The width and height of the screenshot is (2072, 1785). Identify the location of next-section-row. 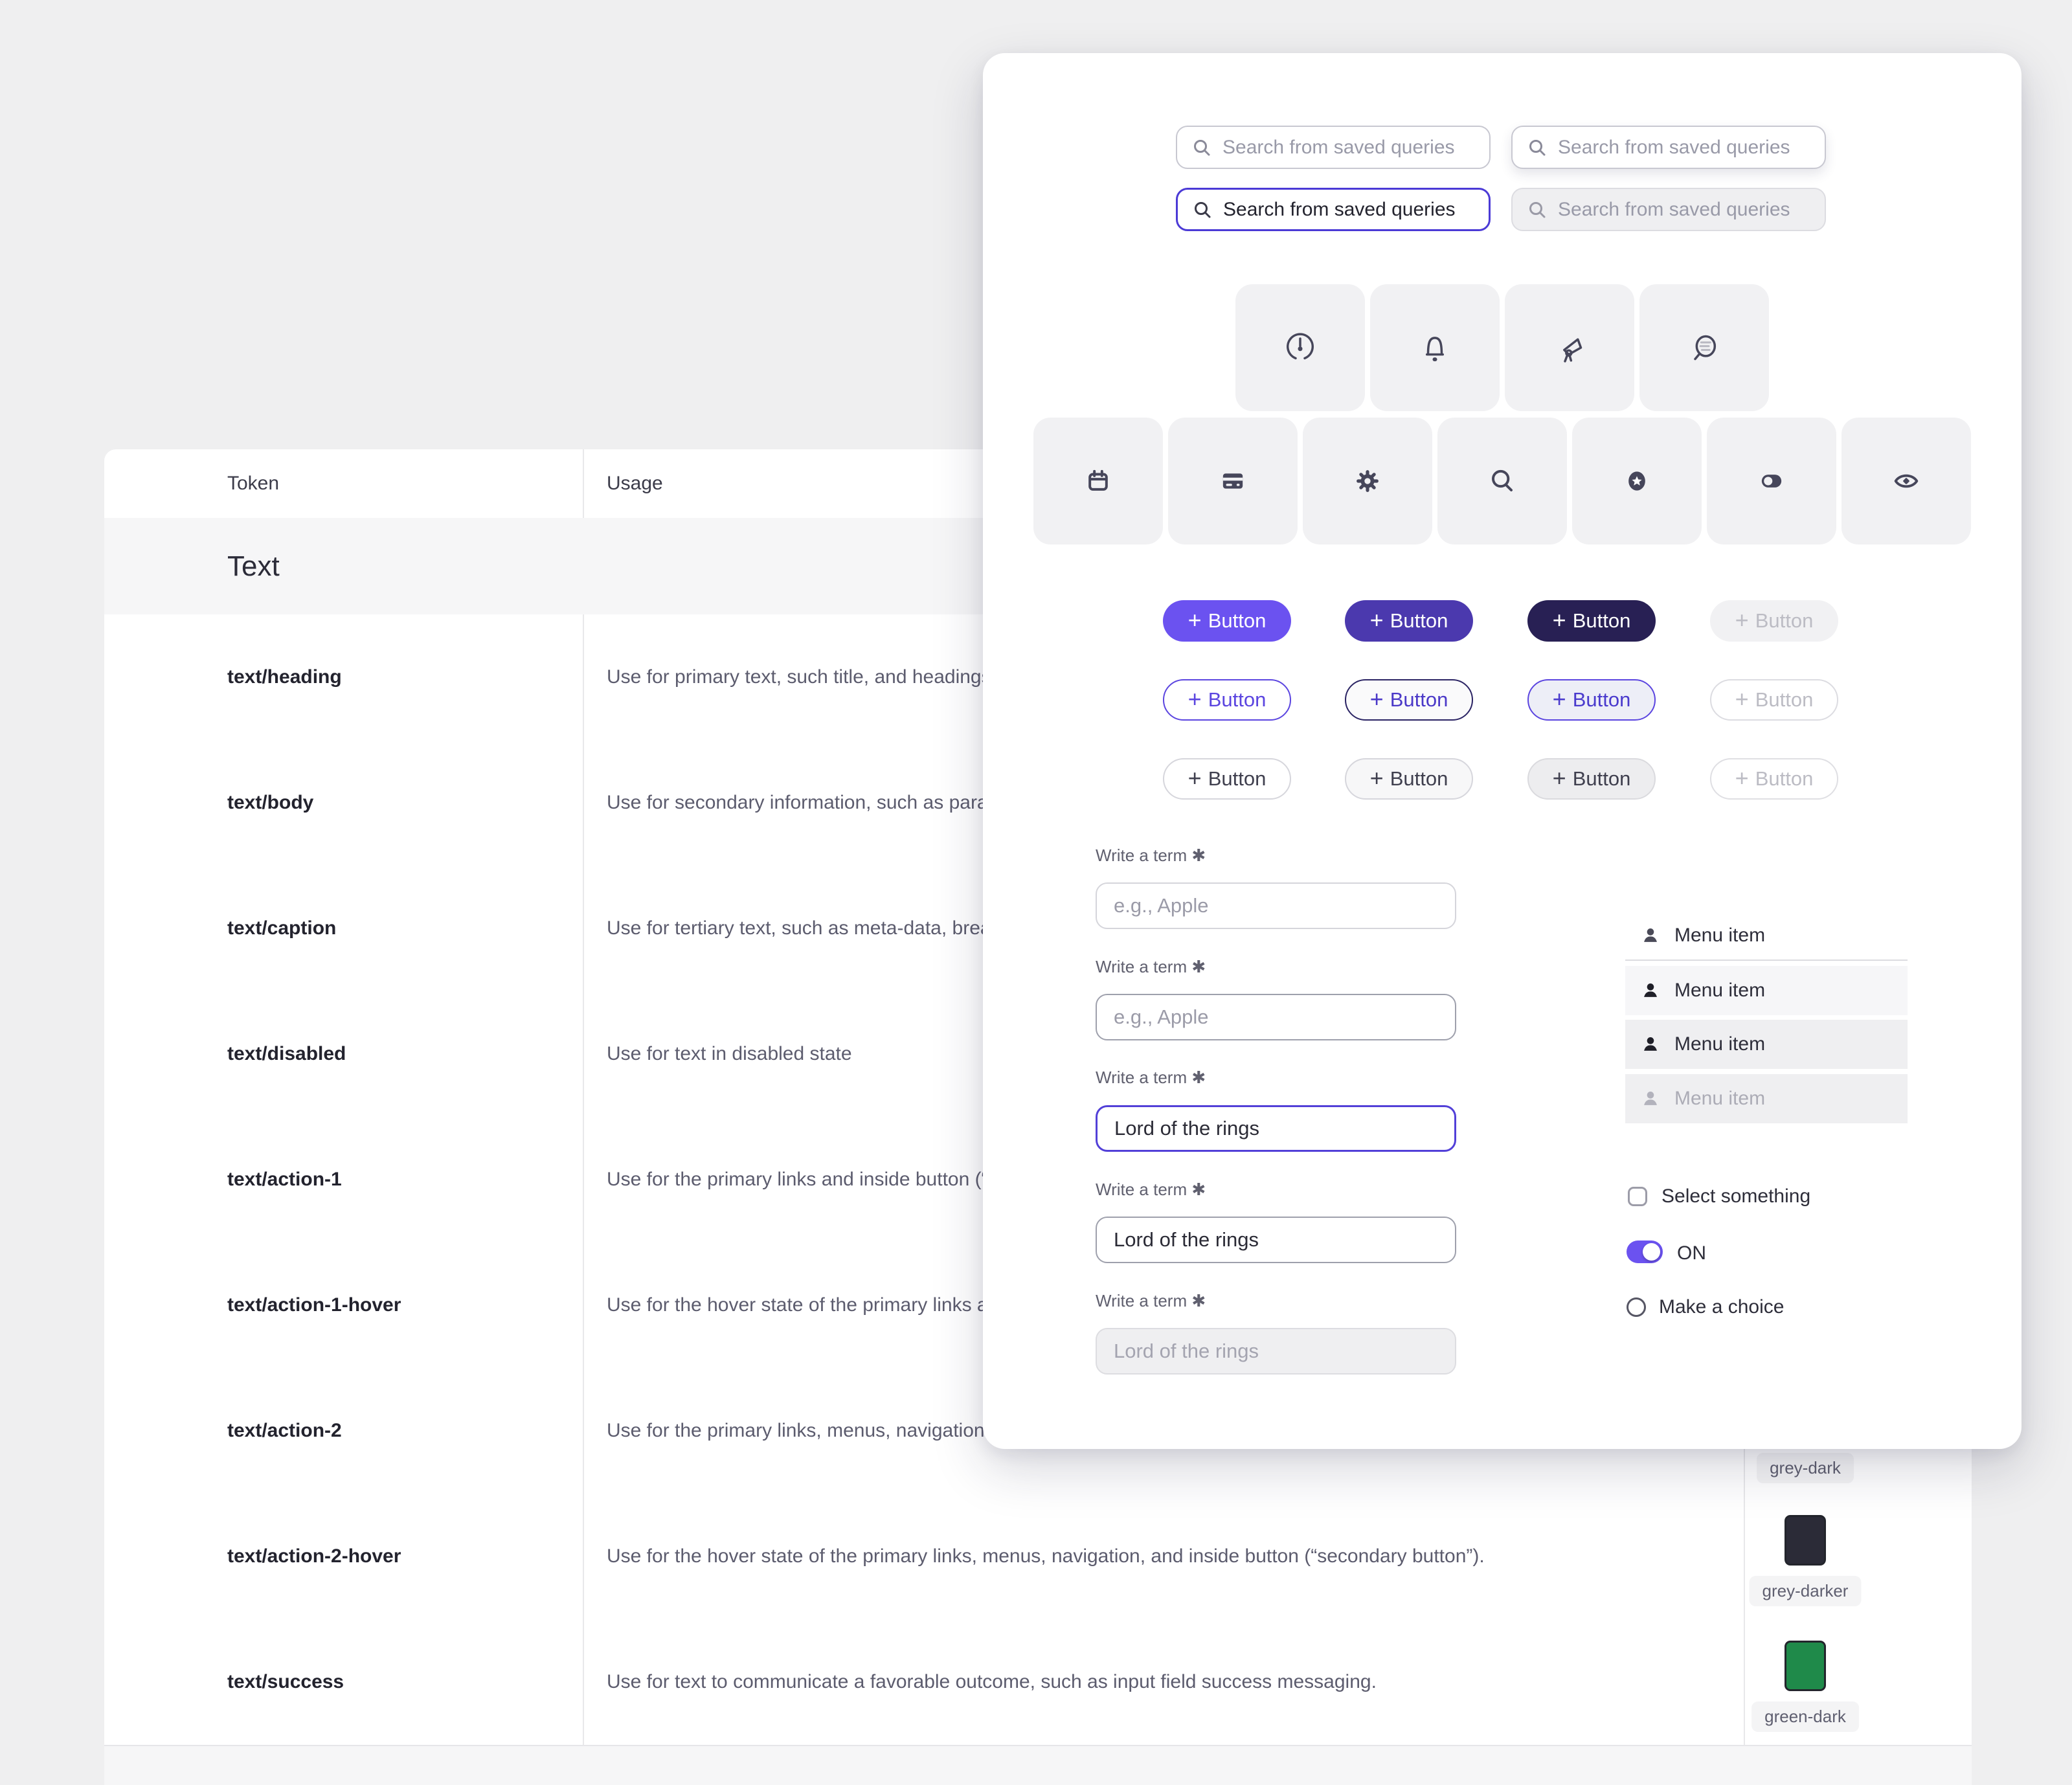
(1038, 1765).